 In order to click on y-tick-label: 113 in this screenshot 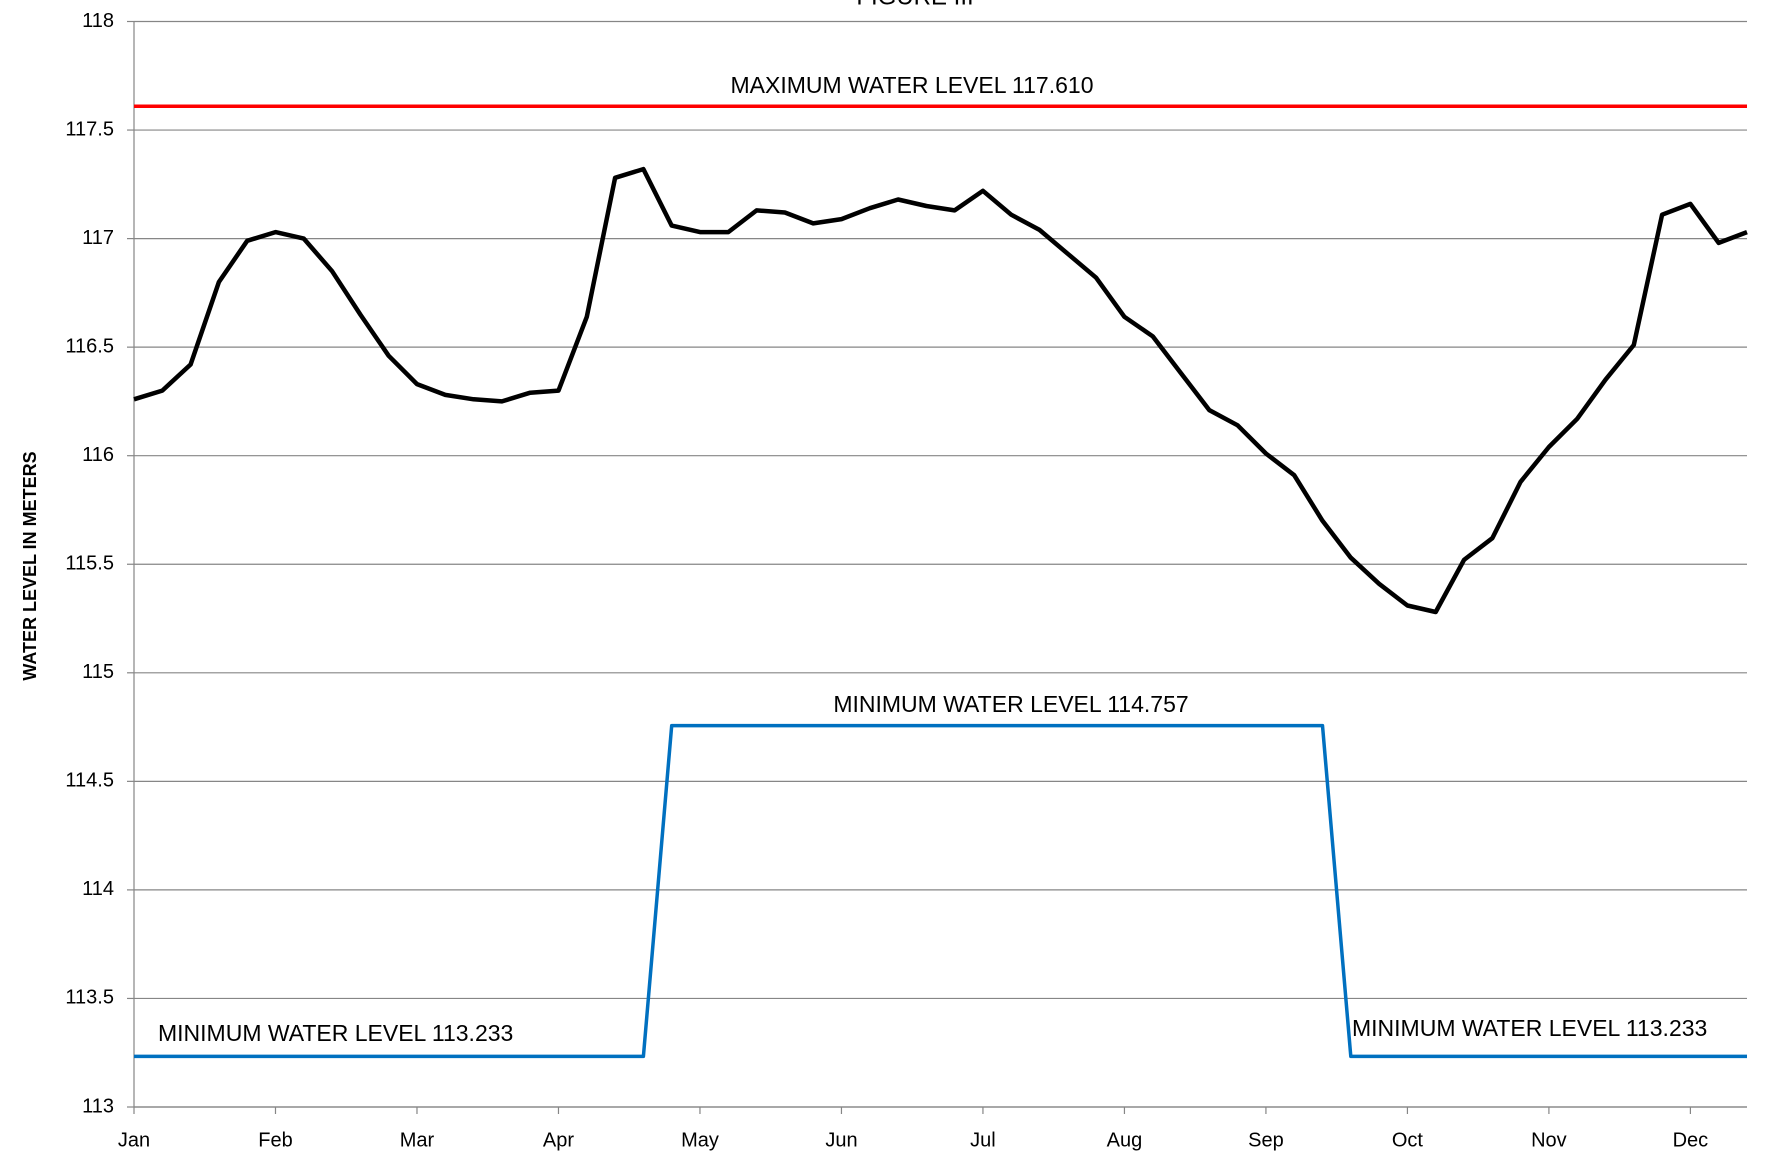, I will do `click(98, 1106)`.